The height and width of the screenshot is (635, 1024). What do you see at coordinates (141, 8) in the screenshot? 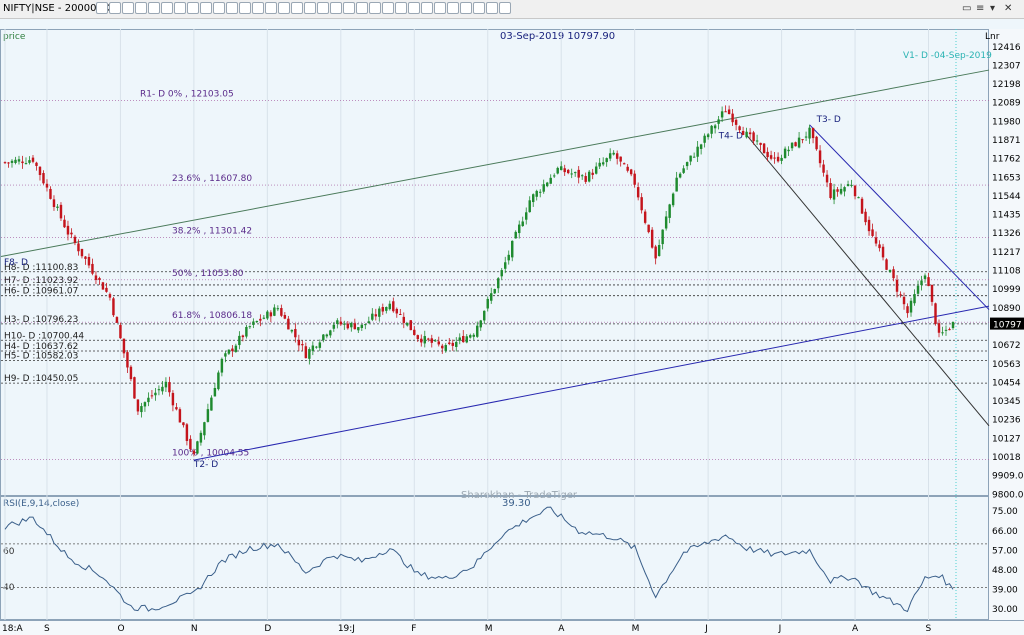
I see `crosshair-icon` at bounding box center [141, 8].